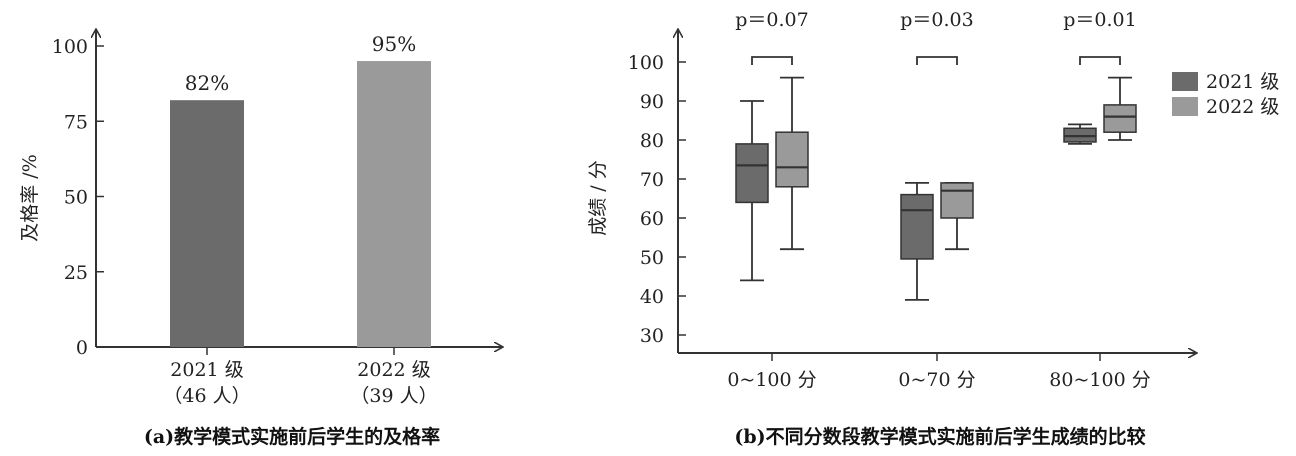 This screenshot has width=1296, height=456. I want to click on caption-a: (a)教学模式实施前后学生的及格率, so click(292, 436).